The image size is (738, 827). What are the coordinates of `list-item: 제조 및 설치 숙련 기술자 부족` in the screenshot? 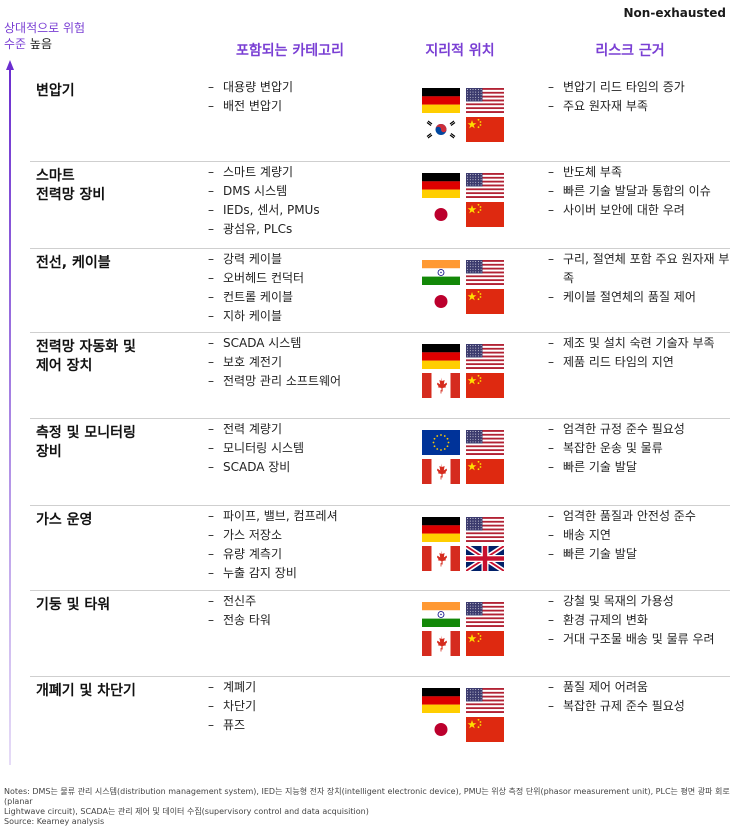 It's located at (639, 343).